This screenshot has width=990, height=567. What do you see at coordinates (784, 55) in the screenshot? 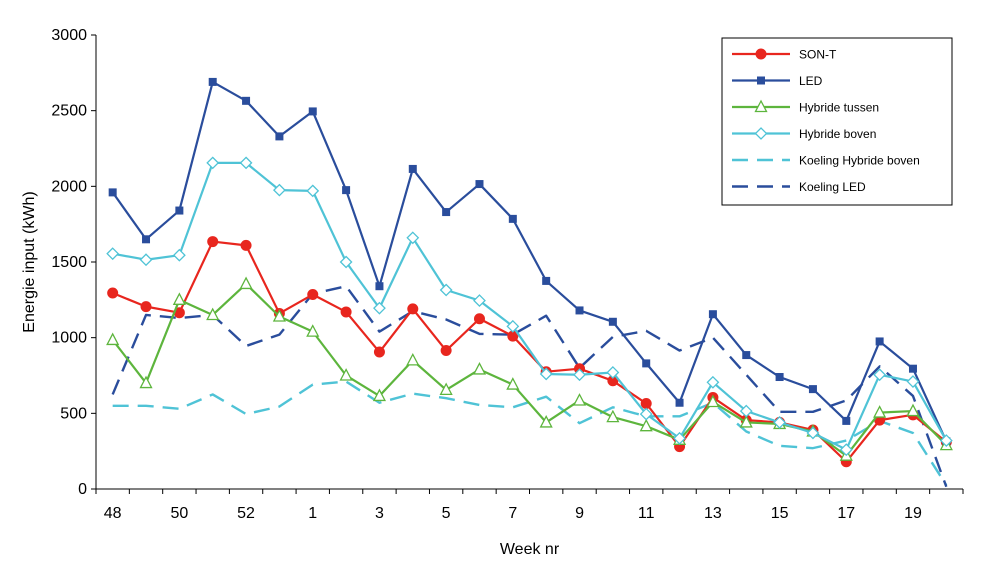
I see `legend-item: SON-T` at bounding box center [784, 55].